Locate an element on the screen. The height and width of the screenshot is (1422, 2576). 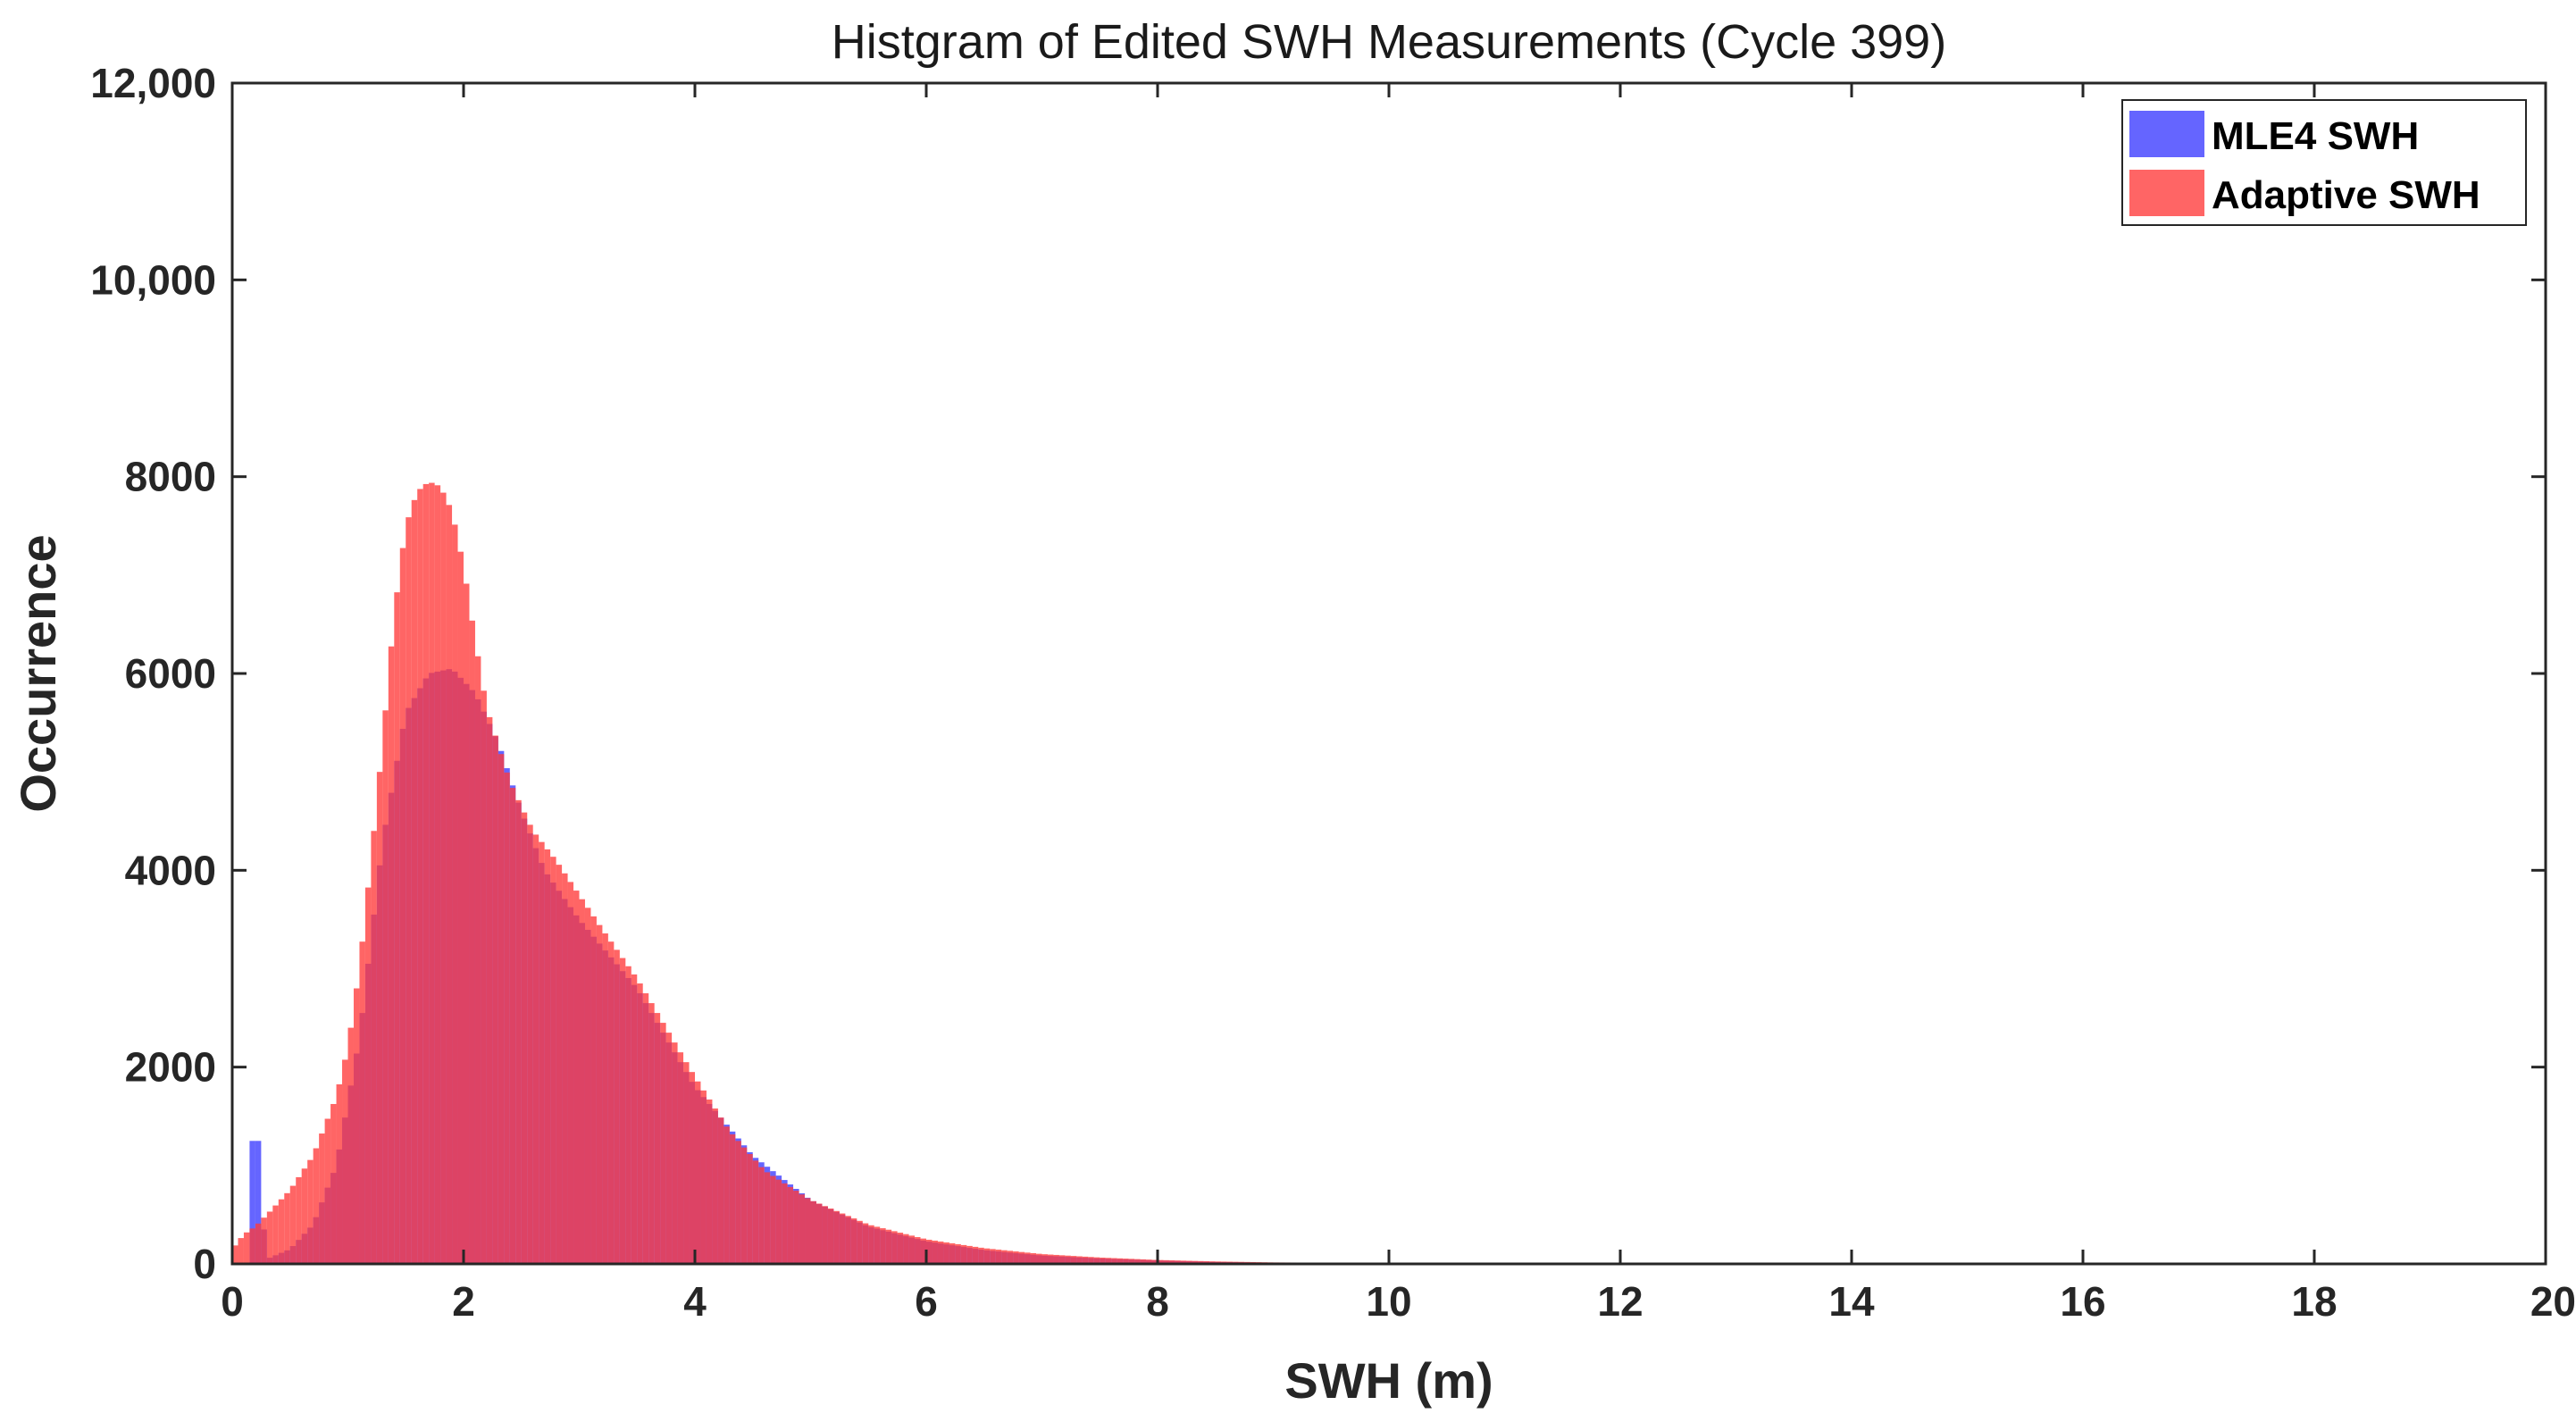
y-tick-label: 2000 is located at coordinates (171, 1067).